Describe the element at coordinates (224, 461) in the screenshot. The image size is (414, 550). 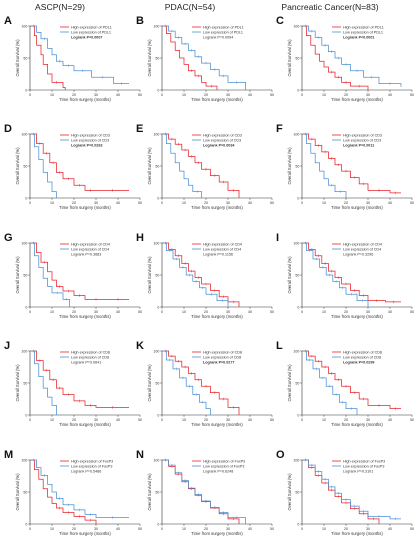
I see `legend-label-high: High expression of FoxP3` at that location.